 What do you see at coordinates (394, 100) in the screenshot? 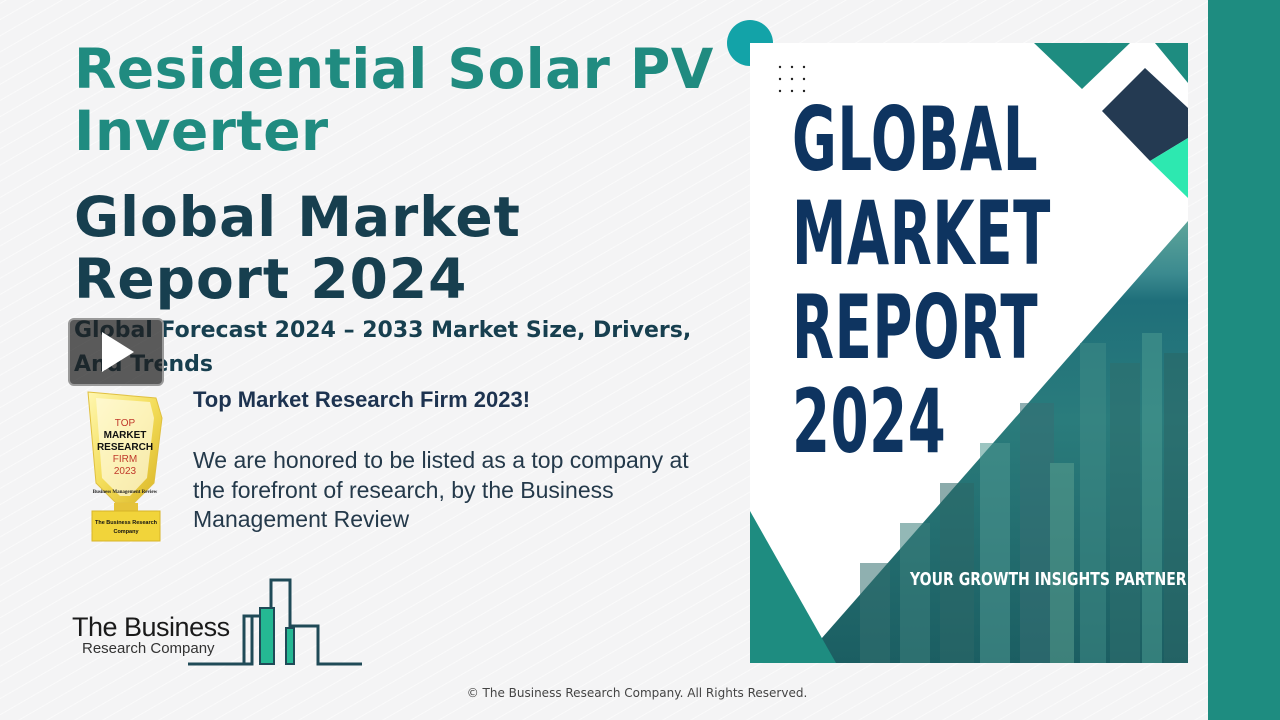
I see `product-title: Residential Solar PV Inverter` at bounding box center [394, 100].